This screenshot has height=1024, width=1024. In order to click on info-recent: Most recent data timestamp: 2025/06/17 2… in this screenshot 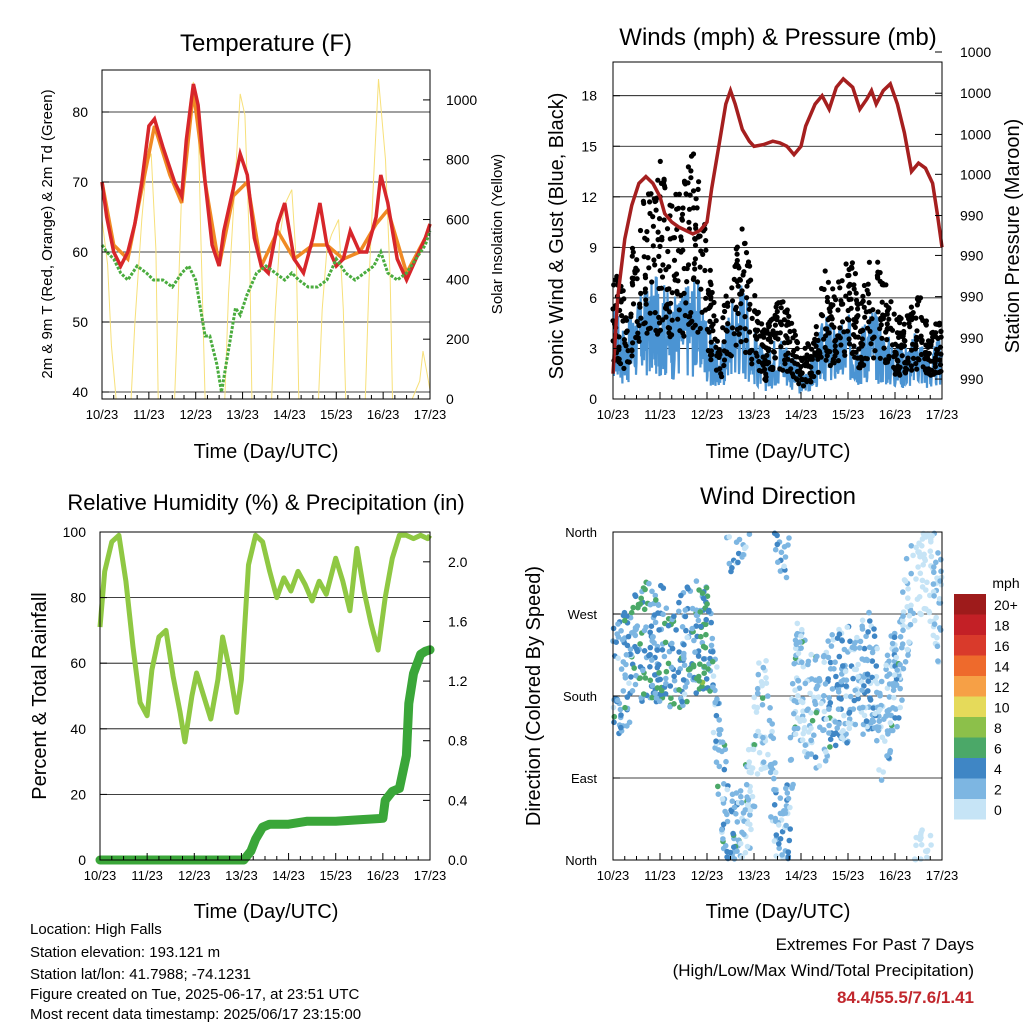, I will do `click(196, 1014)`.